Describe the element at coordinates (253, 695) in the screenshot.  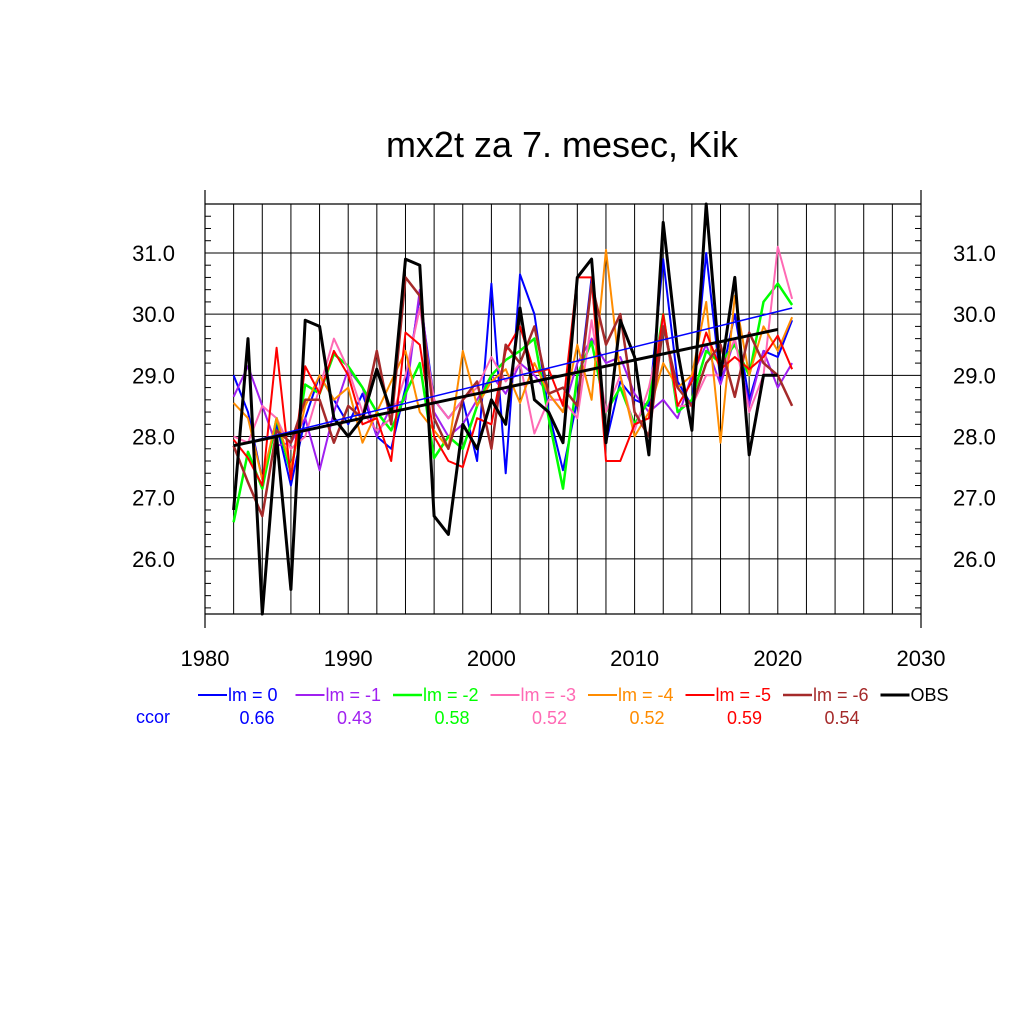
I see `legend-label-0: lm = 0` at that location.